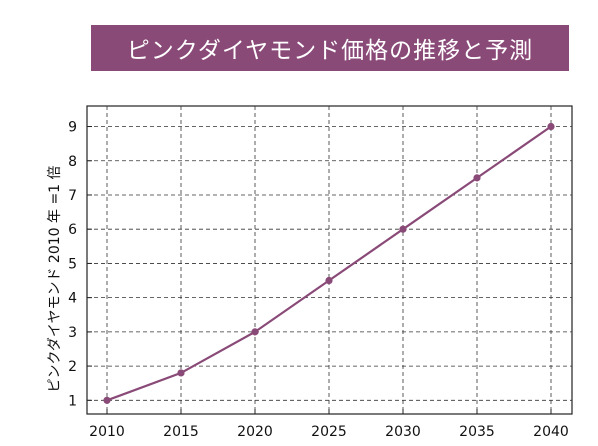 The height and width of the screenshot is (446, 598). I want to click on chart-title: ピンクダイヤモンド価格の推移と予測, so click(330, 48).